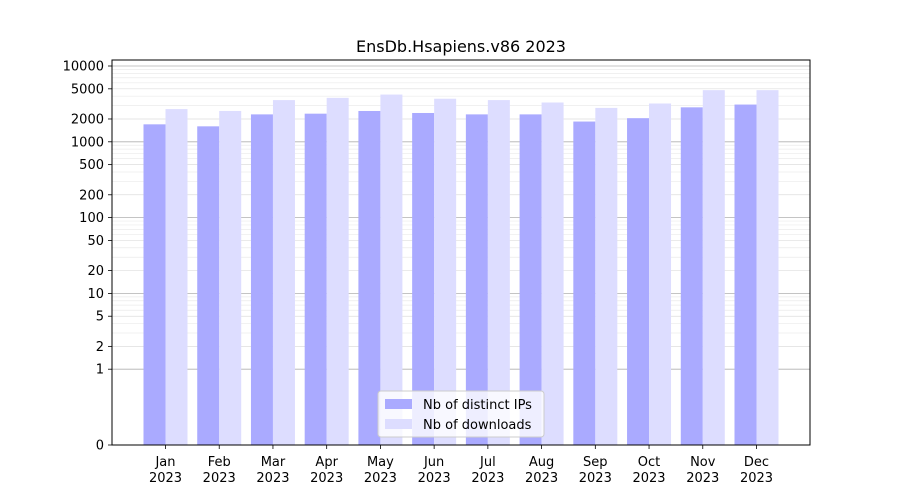 This screenshot has height=500, width=900. What do you see at coordinates (461, 46) in the screenshot?
I see `chart-title: EnsDb.Hsapiens.v86 2023` at bounding box center [461, 46].